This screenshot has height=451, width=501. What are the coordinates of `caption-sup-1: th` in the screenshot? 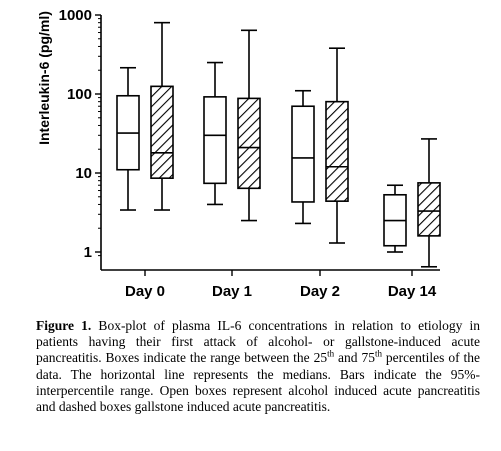 It's located at (331, 353).